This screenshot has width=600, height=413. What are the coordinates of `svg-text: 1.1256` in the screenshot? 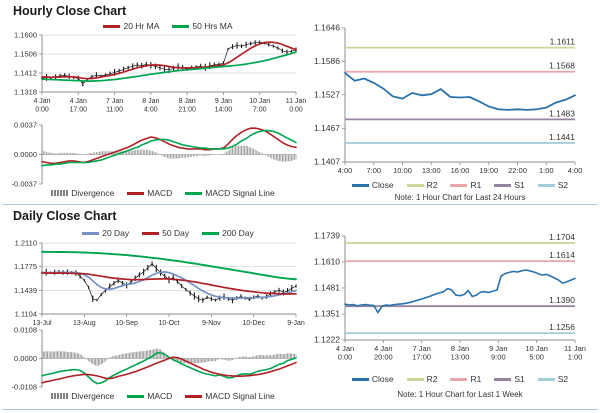 It's located at (562, 327).